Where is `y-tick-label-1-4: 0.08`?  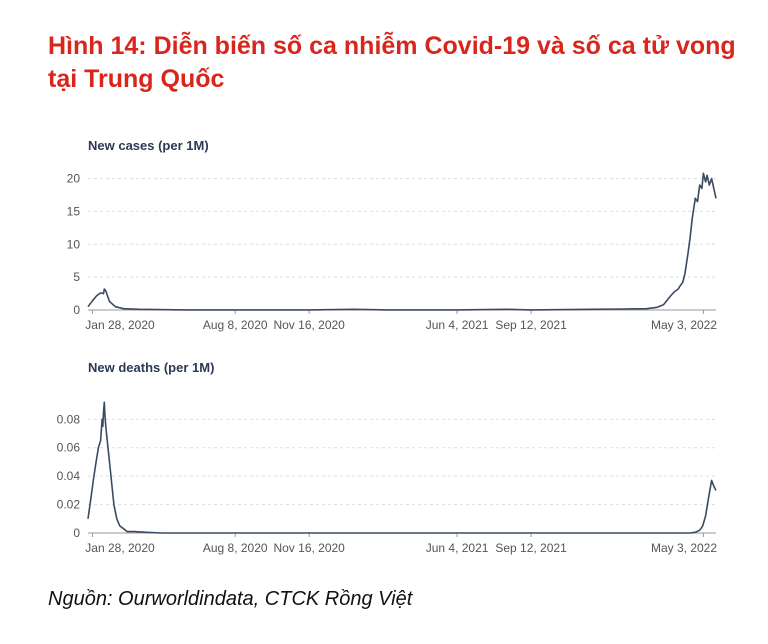
y-tick-label-1-4: 0.08 is located at coordinates (69, 419).